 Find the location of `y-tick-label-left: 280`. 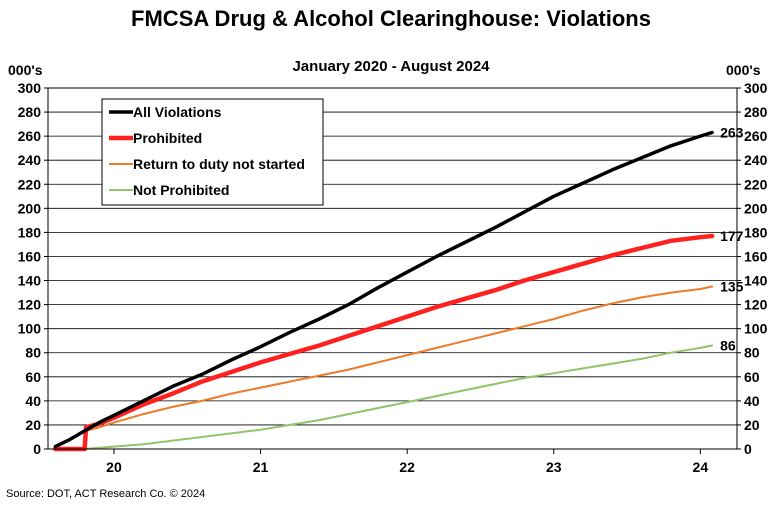

y-tick-label-left: 280 is located at coordinates (30, 112).